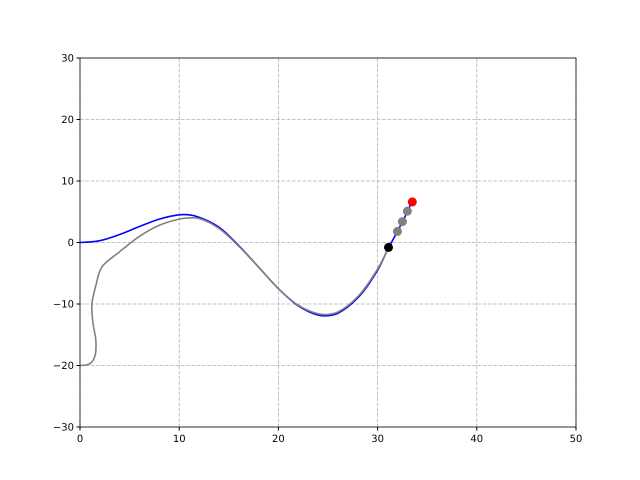 This screenshot has width=640, height=480. I want to click on x-tick-label: 20, so click(278, 439).